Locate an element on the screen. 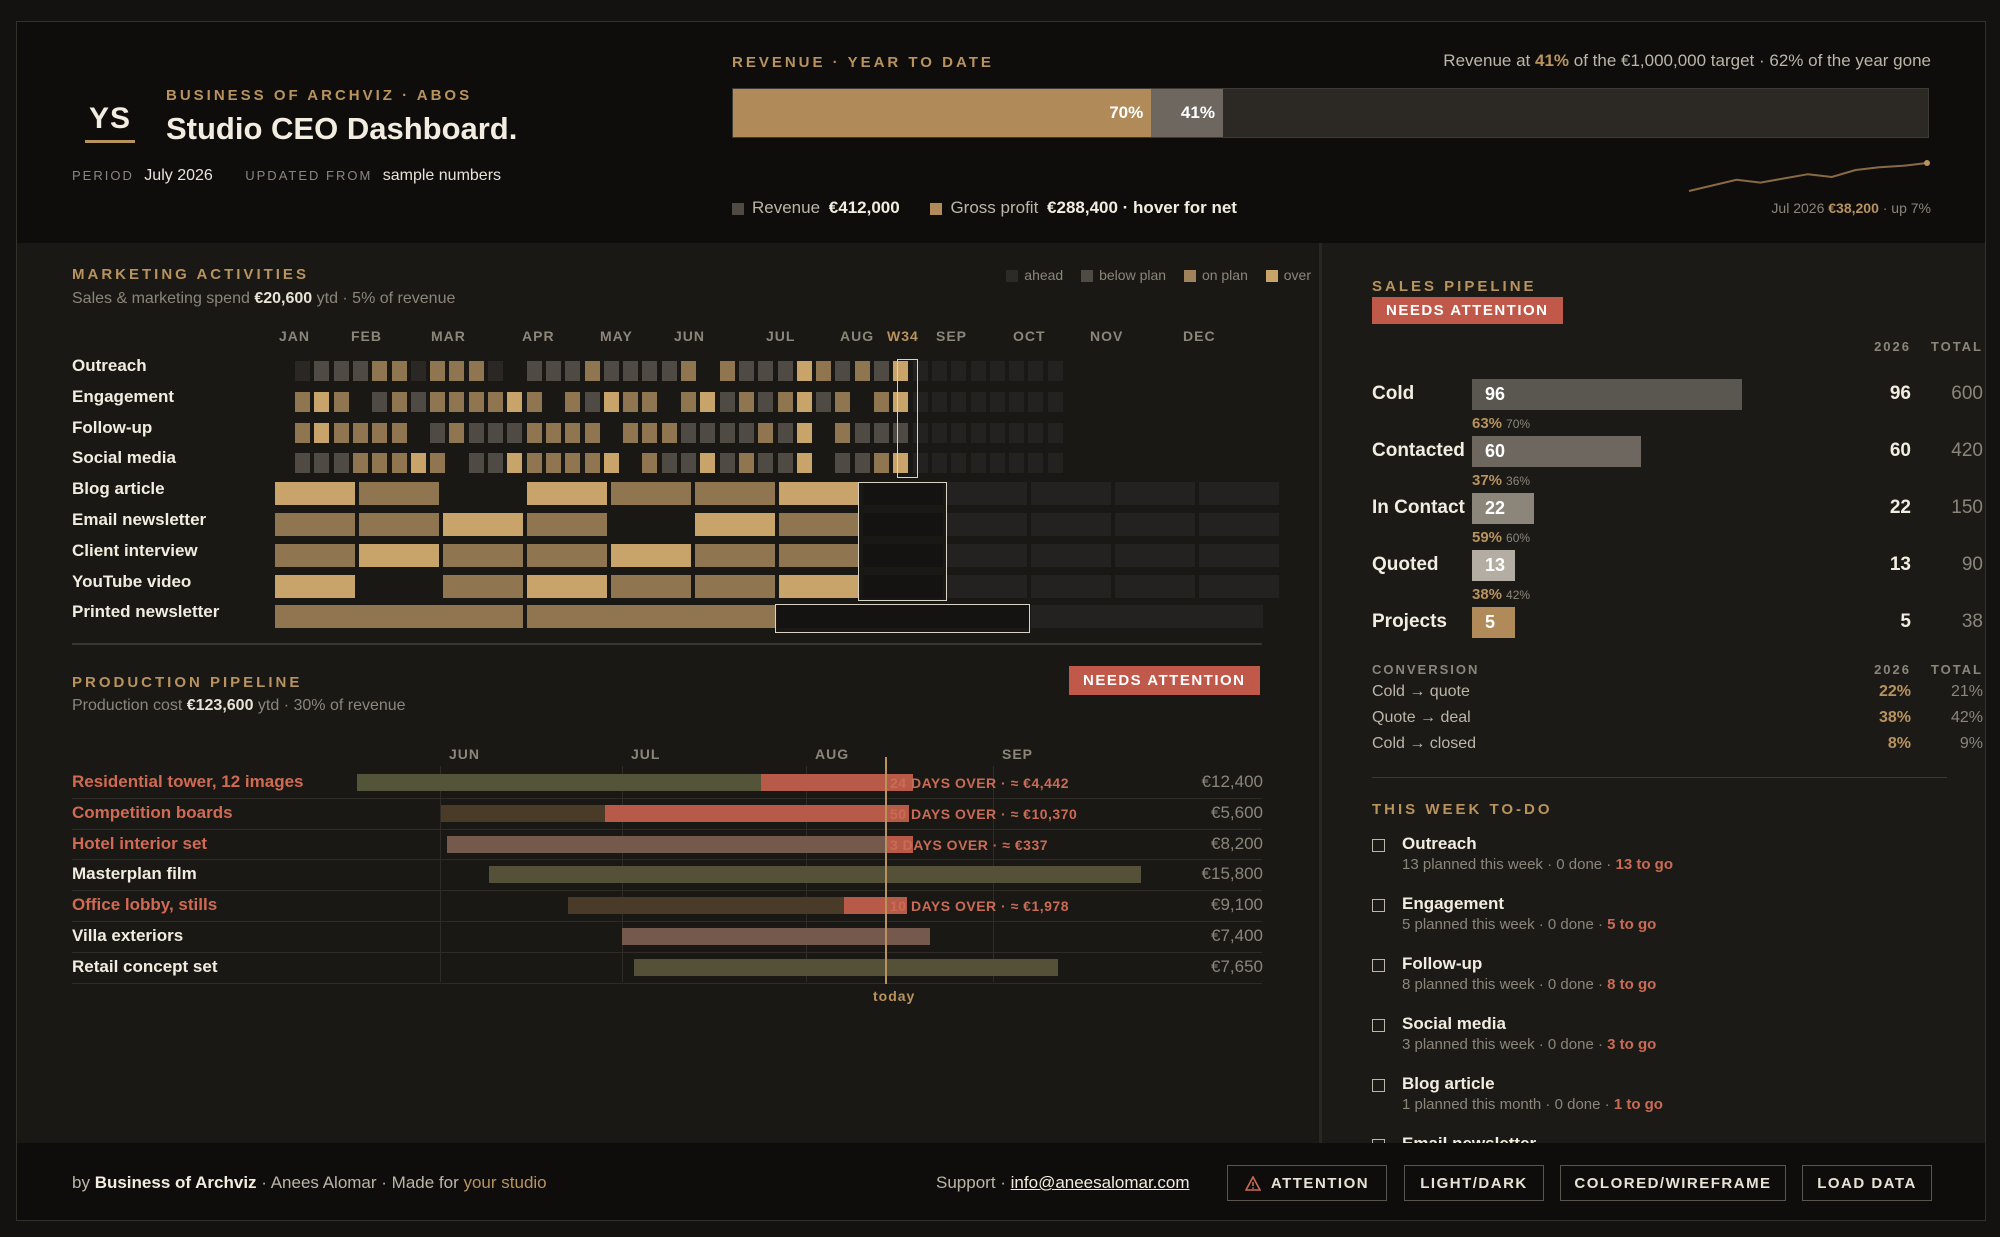 Image resolution: width=2000 pixels, height=1237 pixels. pipeline-stage-bar: 22 is located at coordinates (1503, 508).